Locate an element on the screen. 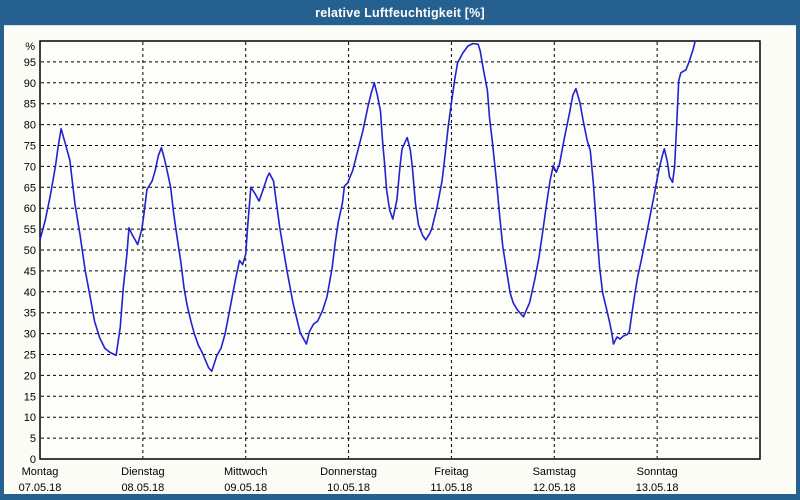 The height and width of the screenshot is (500, 800). x-day-name-0: Montag is located at coordinates (40, 472).